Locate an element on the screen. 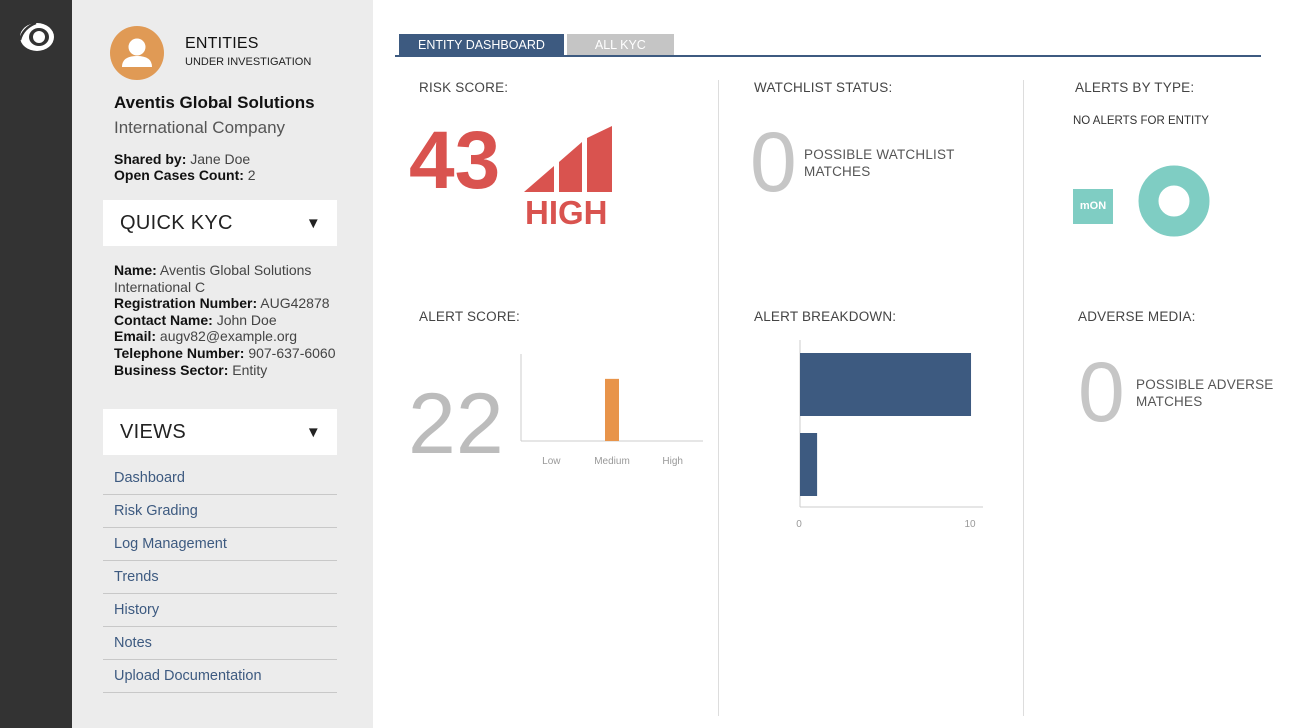 The height and width of the screenshot is (728, 1300). tab-entity-dashboard: ENTITY DASHBOARD is located at coordinates (481, 45).